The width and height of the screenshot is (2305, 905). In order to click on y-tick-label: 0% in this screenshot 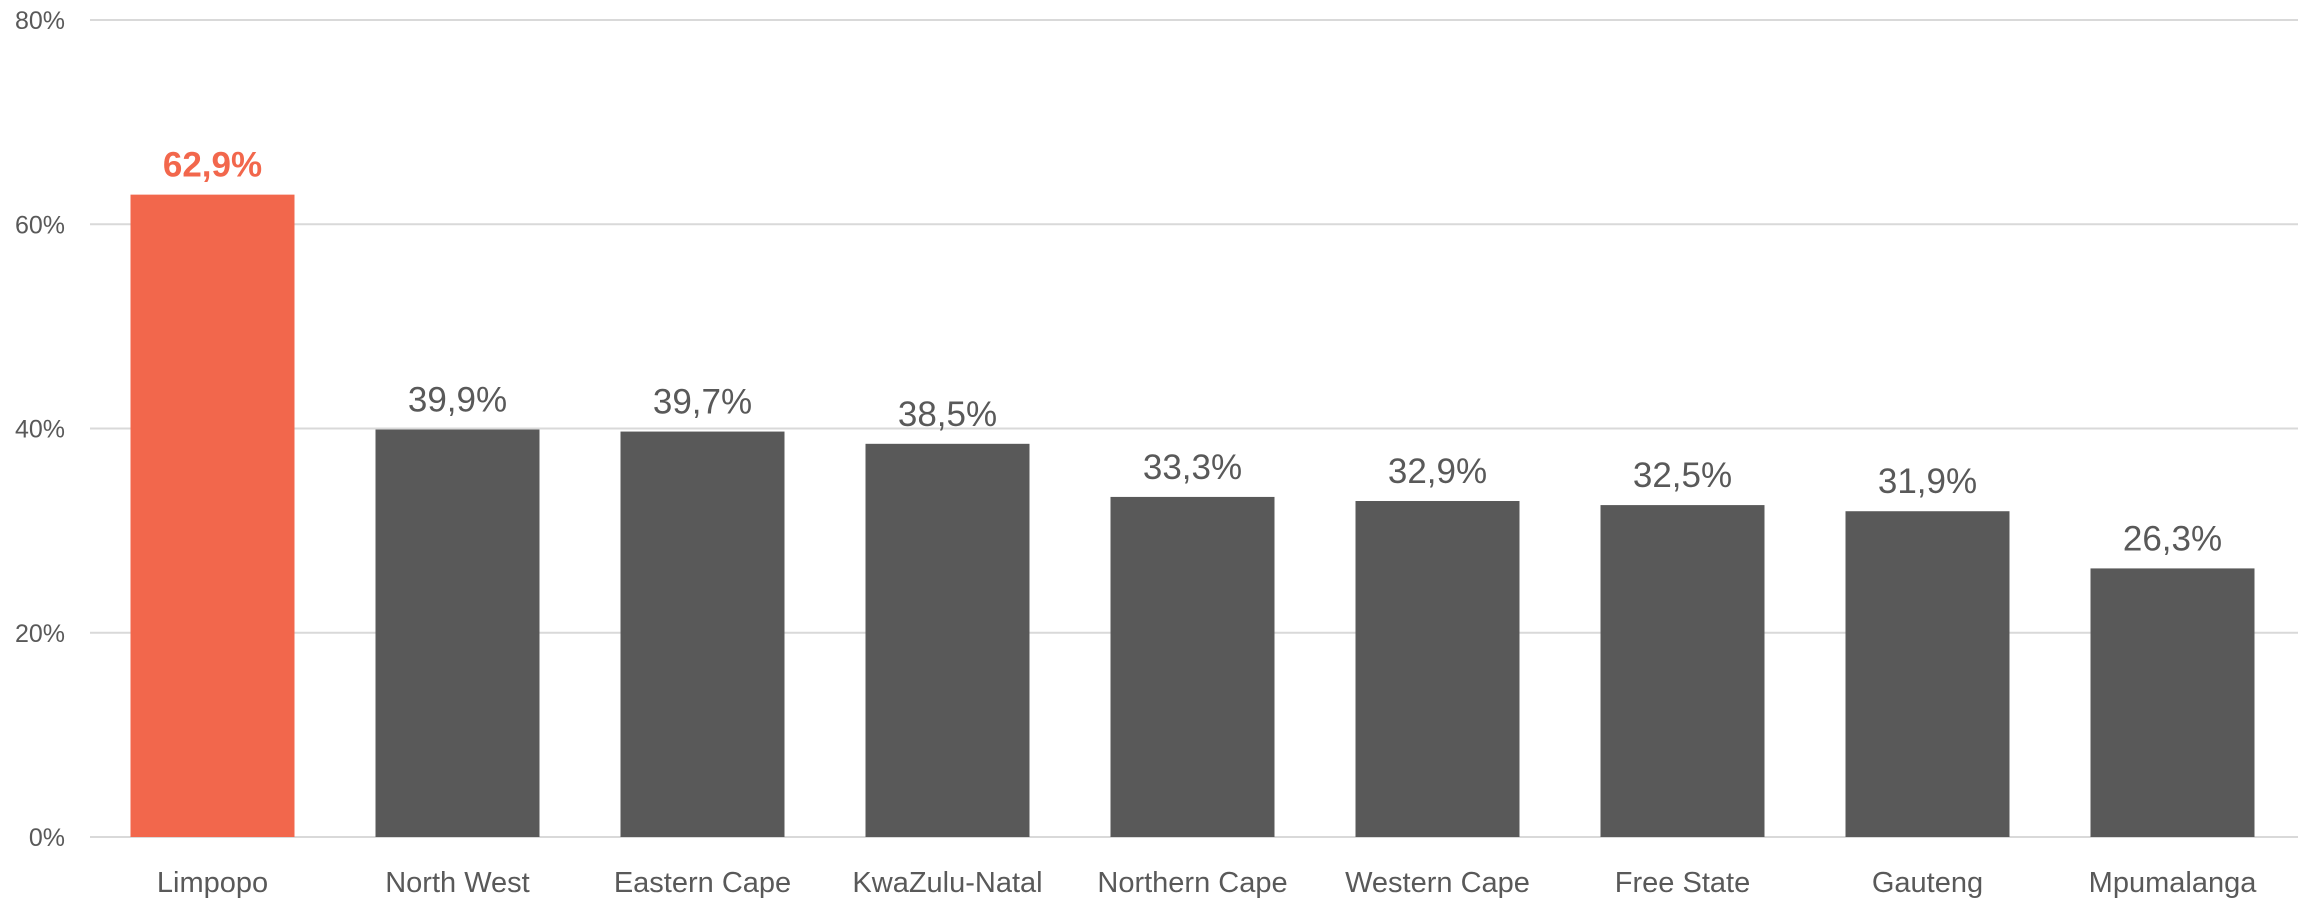, I will do `click(47, 838)`.